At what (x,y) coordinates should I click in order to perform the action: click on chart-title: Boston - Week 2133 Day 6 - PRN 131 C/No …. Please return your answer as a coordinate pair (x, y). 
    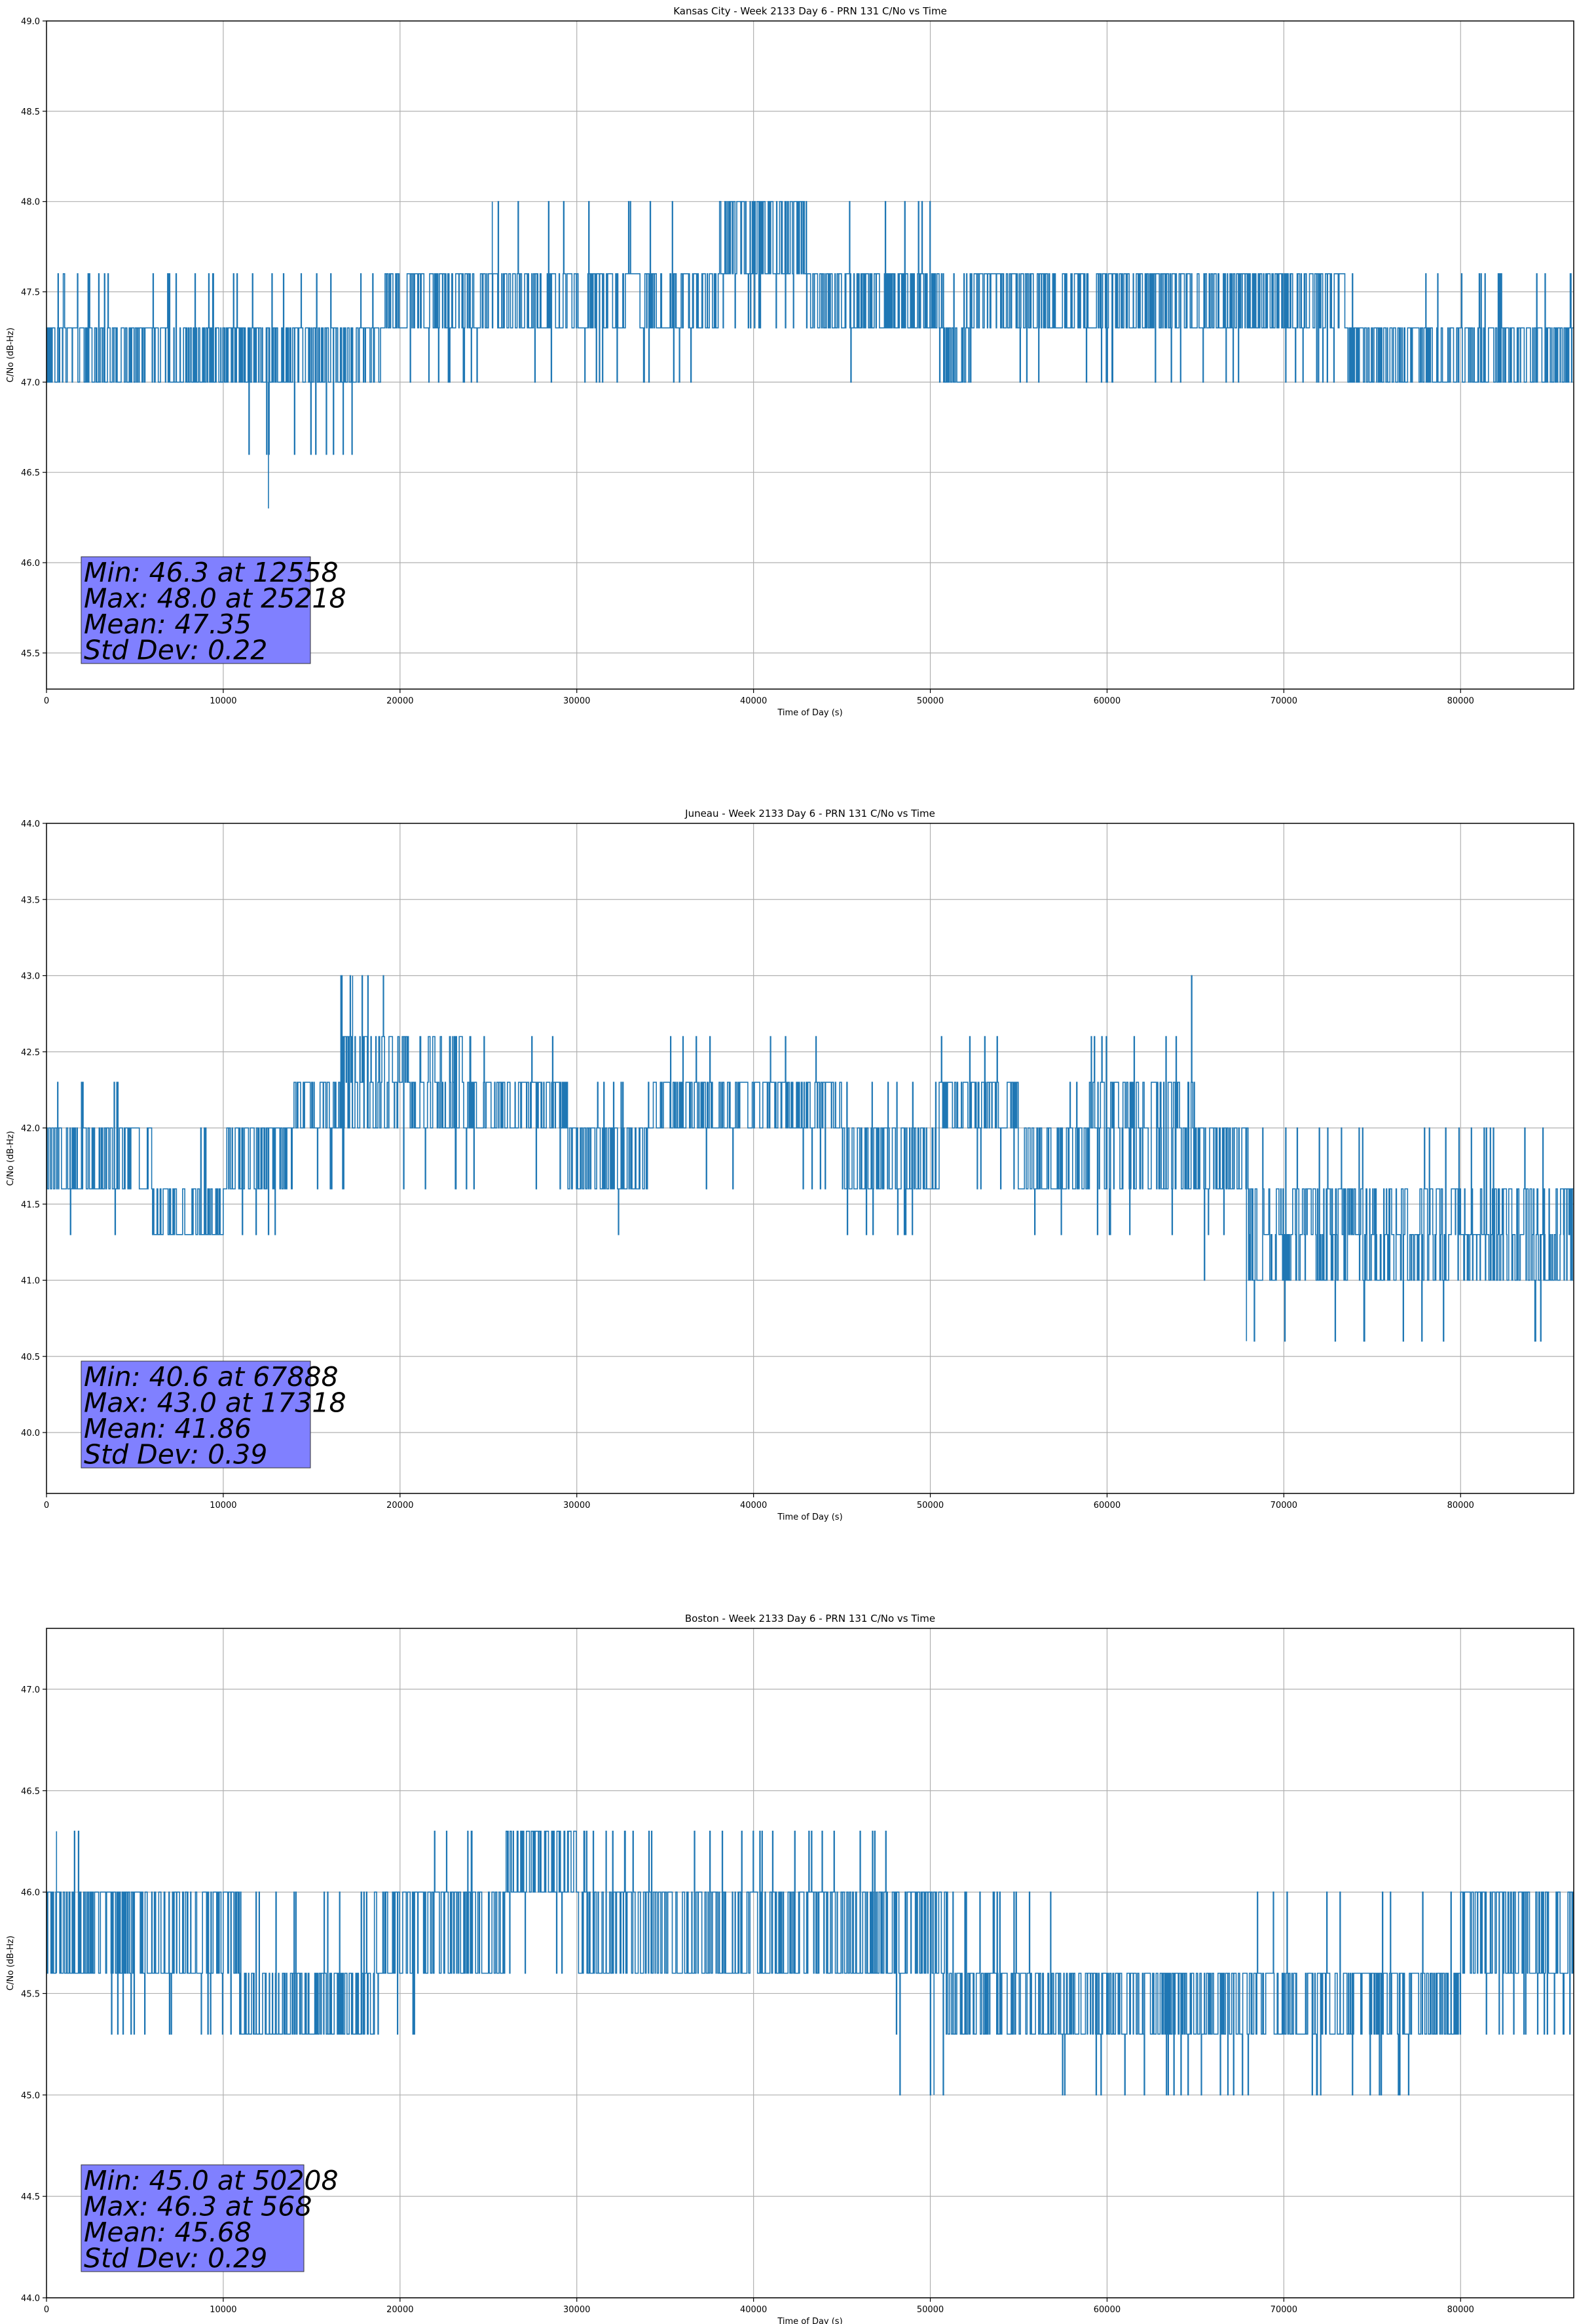
    Looking at the image, I should click on (810, 1618).